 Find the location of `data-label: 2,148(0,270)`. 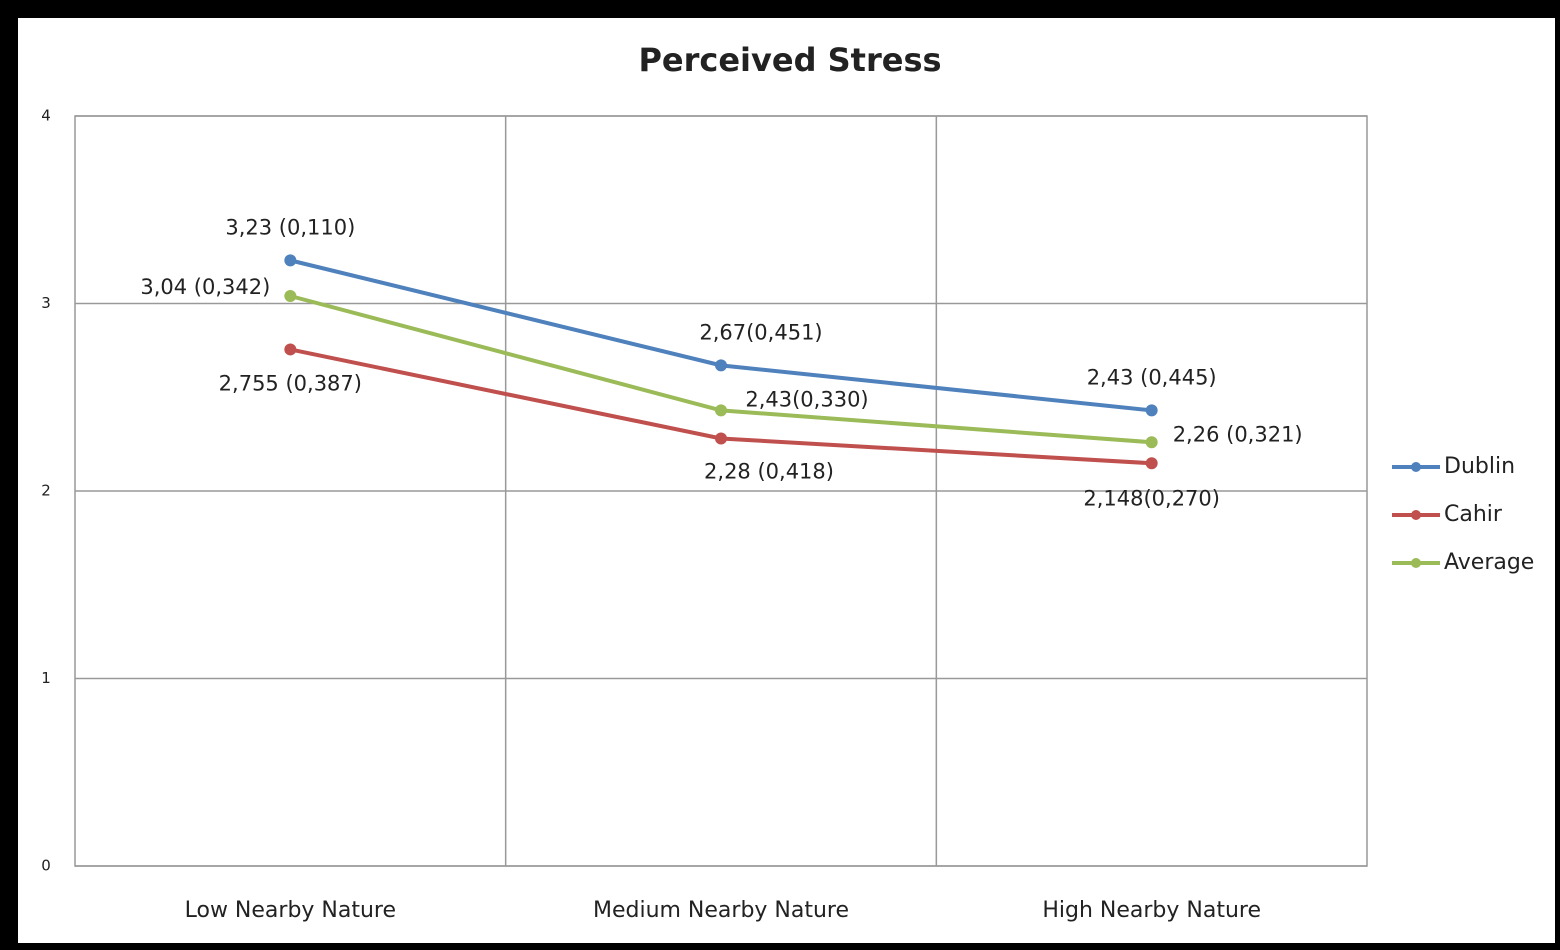

data-label: 2,148(0,270) is located at coordinates (1151, 498).